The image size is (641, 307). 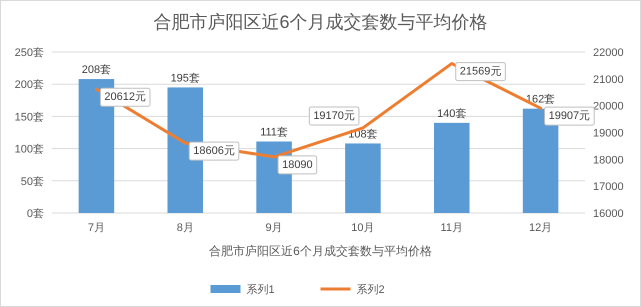 What do you see at coordinates (96, 228) in the screenshot?
I see `x-tick-label: 7月` at bounding box center [96, 228].